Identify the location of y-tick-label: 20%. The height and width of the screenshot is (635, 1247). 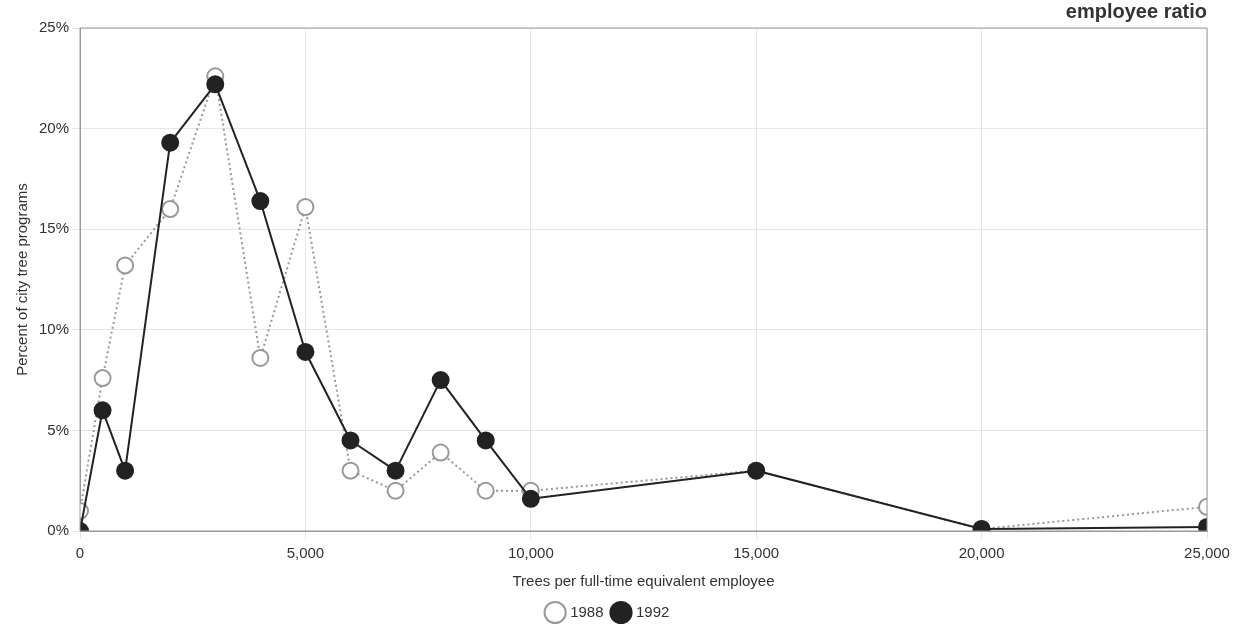
(54, 127).